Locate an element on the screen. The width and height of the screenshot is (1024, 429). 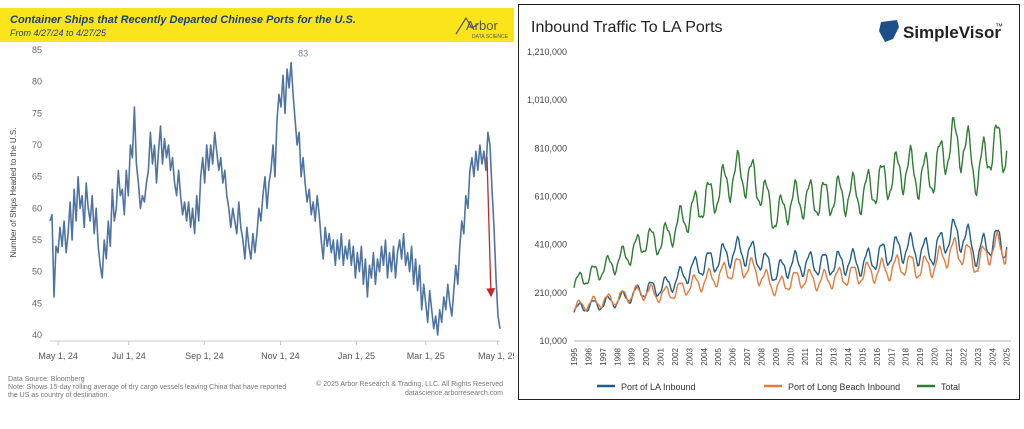
x-tick-label: Nov 1, 24 is located at coordinates (280, 356).